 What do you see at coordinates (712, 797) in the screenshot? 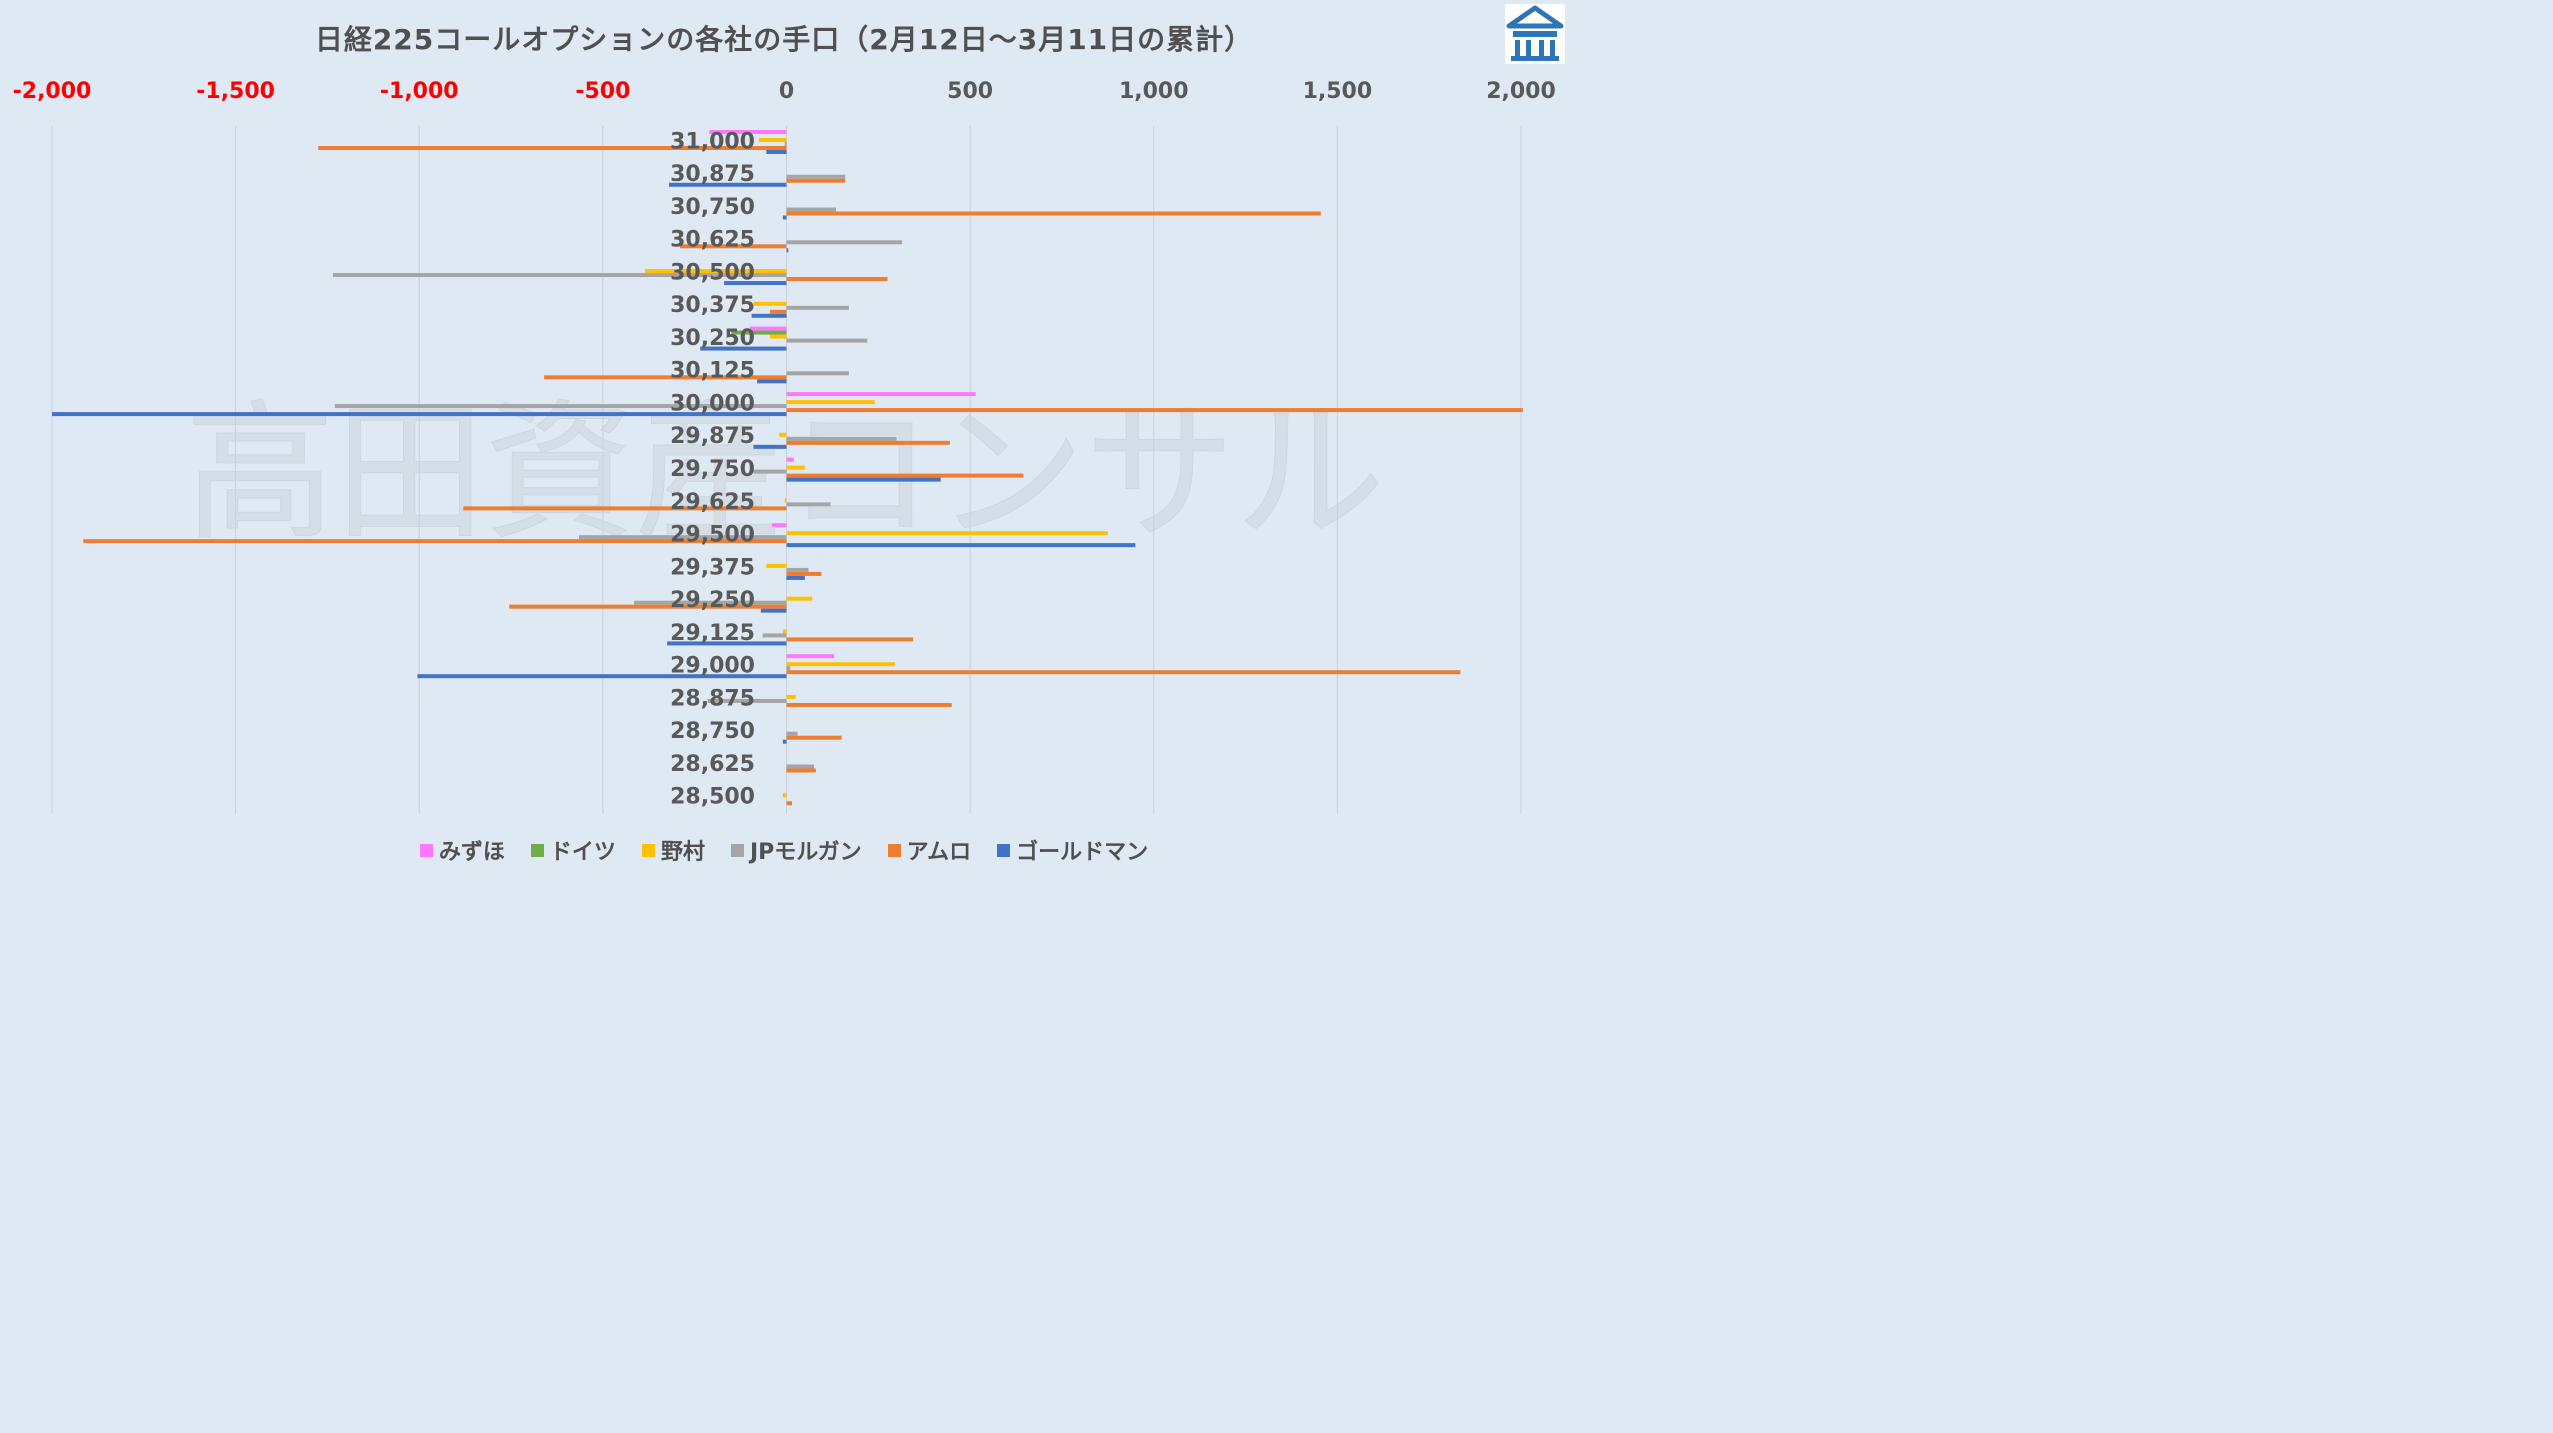
I see `category-label: 28,500` at bounding box center [712, 797].